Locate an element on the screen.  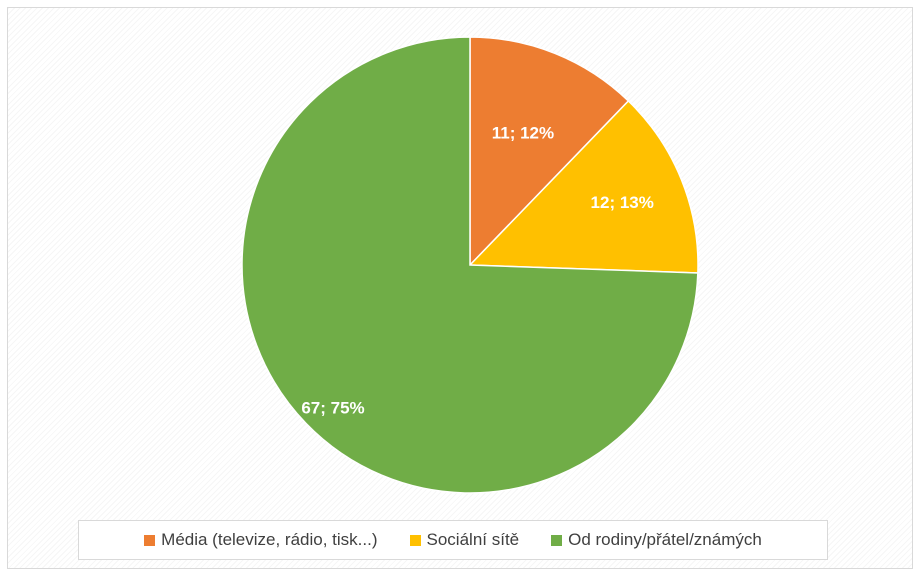
legend-item-media: Média (televize, rádio, tisk...) is located at coordinates (261, 540).